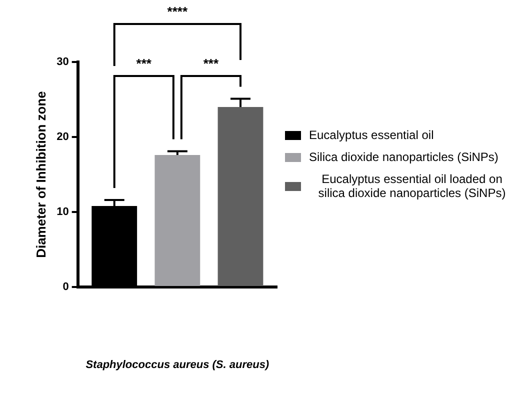 The width and height of the screenshot is (517, 398). I want to click on y-axis-title: Diameter of Inhibition zone, so click(40, 174).